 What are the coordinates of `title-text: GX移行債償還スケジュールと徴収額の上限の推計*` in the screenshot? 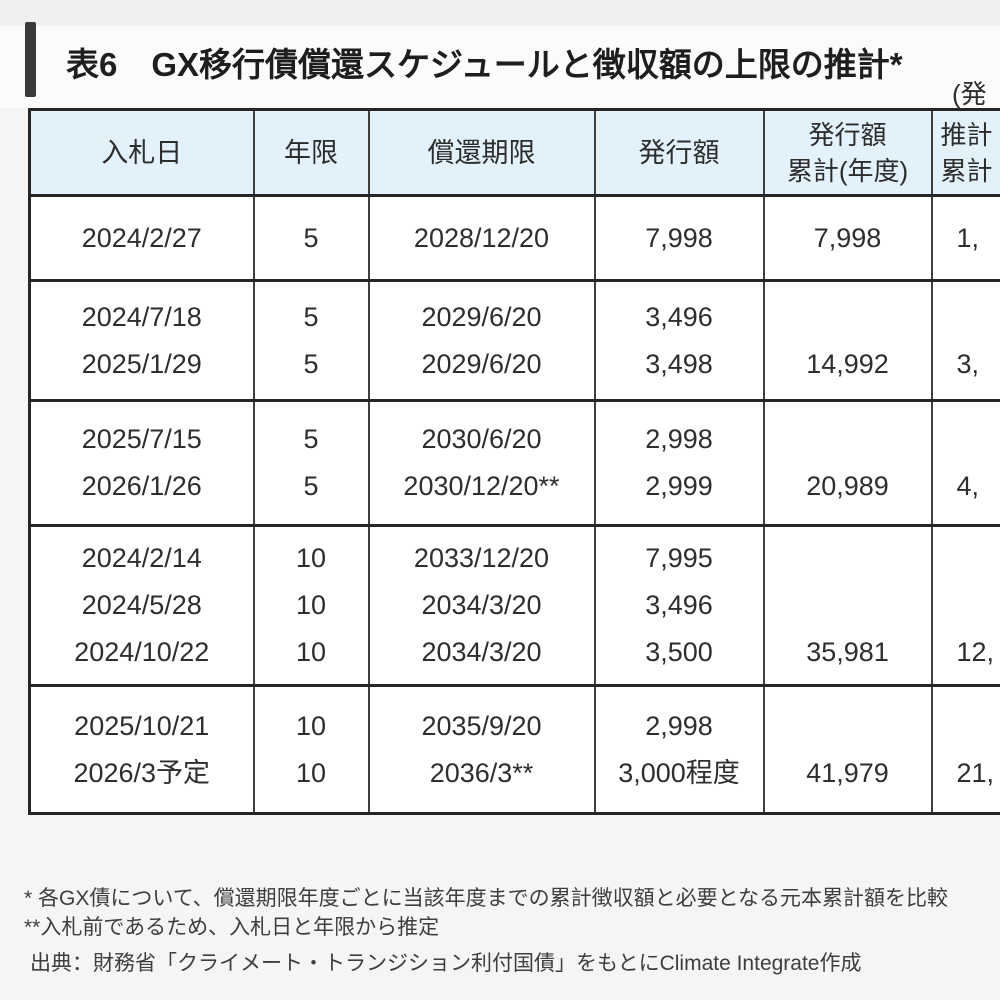 It's located at (527, 64).